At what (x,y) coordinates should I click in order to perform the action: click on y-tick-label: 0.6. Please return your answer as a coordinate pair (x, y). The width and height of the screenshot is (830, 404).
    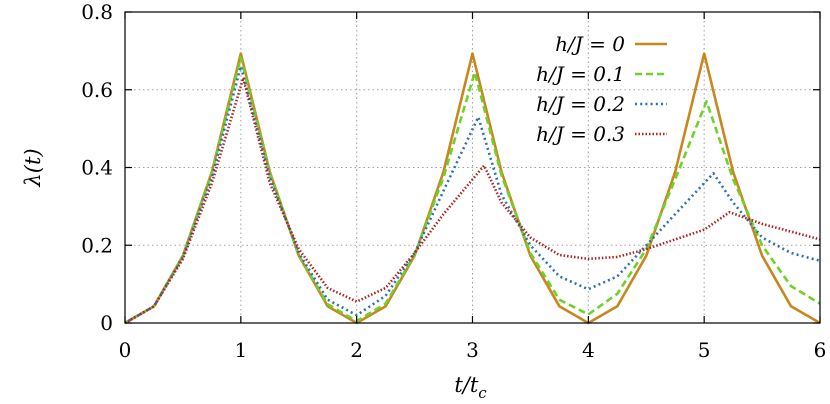
    Looking at the image, I should click on (97, 90).